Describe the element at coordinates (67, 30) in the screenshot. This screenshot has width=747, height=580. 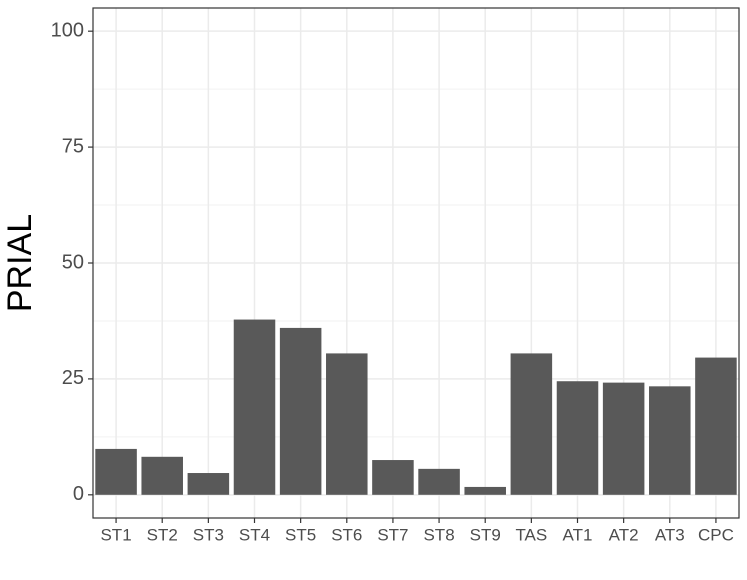
I see `y-tick-label: 100` at that location.